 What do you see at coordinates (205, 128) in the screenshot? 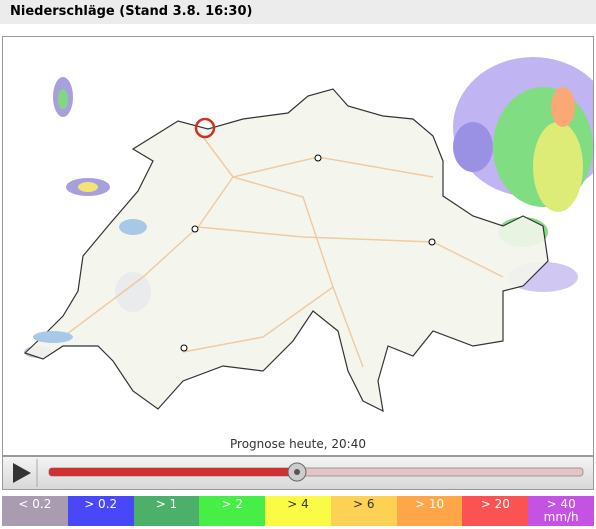
I see `location-marker` at bounding box center [205, 128].